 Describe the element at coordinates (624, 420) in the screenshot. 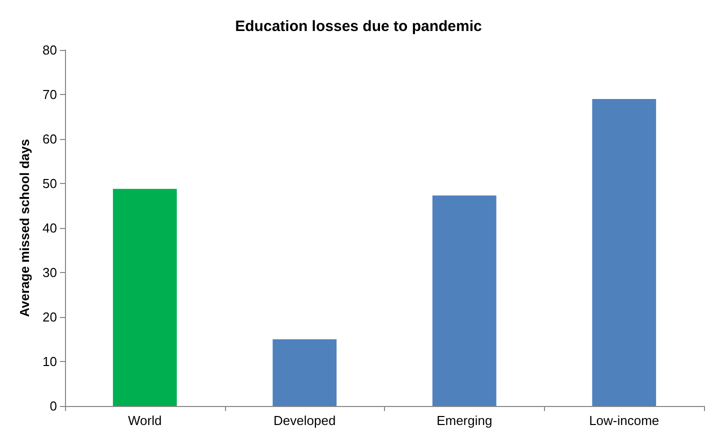

I see `x-tick-label: Low-income` at that location.